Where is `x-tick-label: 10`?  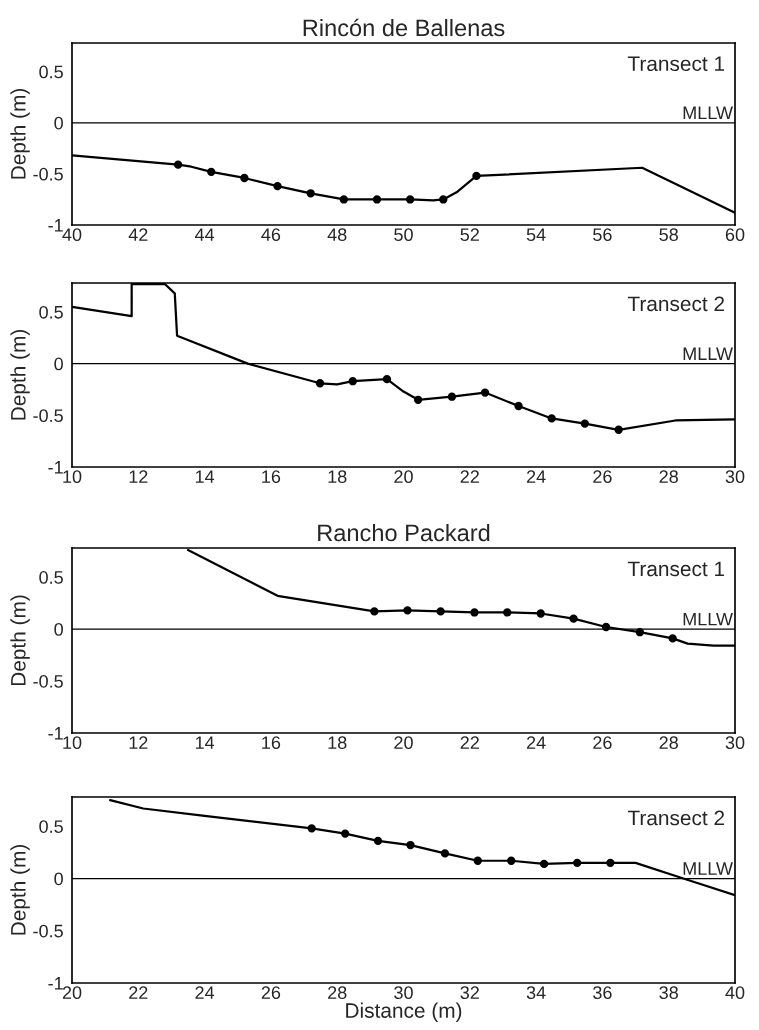 x-tick-label: 10 is located at coordinates (72, 477).